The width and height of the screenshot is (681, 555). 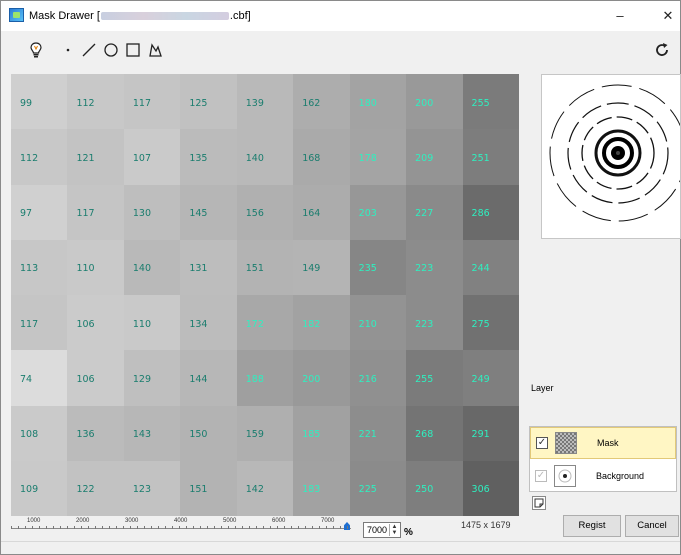 I want to click on pixel-cell: 123, so click(x=152, y=488).